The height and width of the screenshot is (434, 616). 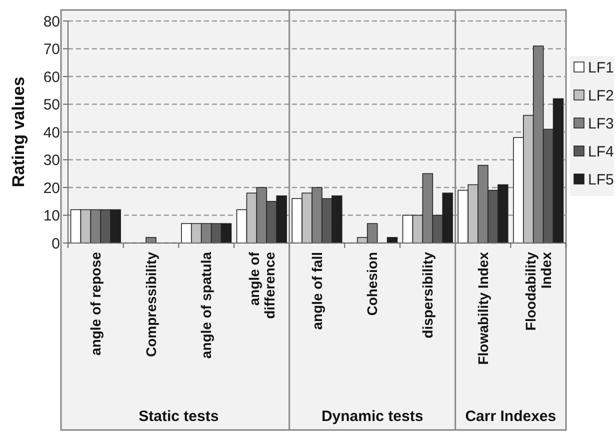 I want to click on y-tick-label: 50, so click(x=51, y=105).